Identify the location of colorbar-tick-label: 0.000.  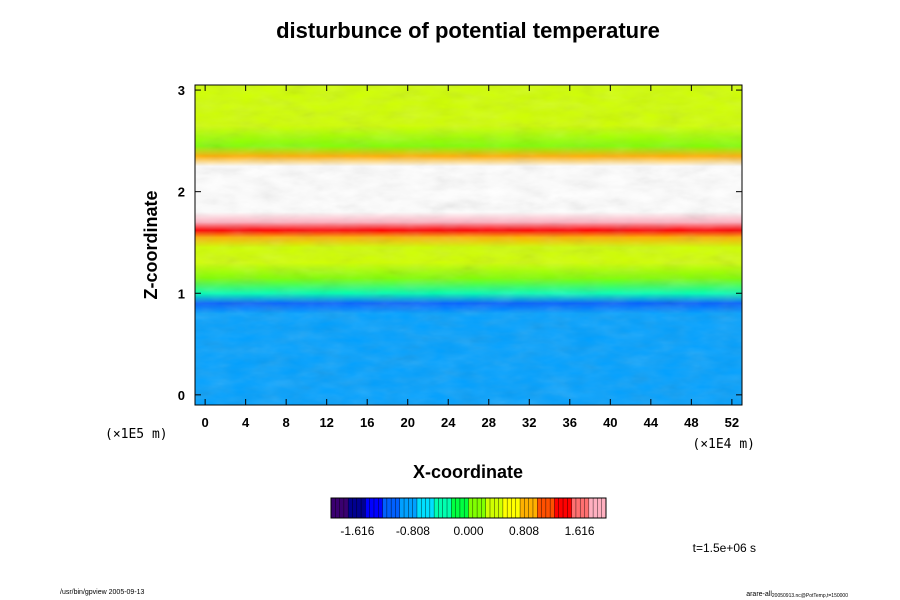
(468, 531).